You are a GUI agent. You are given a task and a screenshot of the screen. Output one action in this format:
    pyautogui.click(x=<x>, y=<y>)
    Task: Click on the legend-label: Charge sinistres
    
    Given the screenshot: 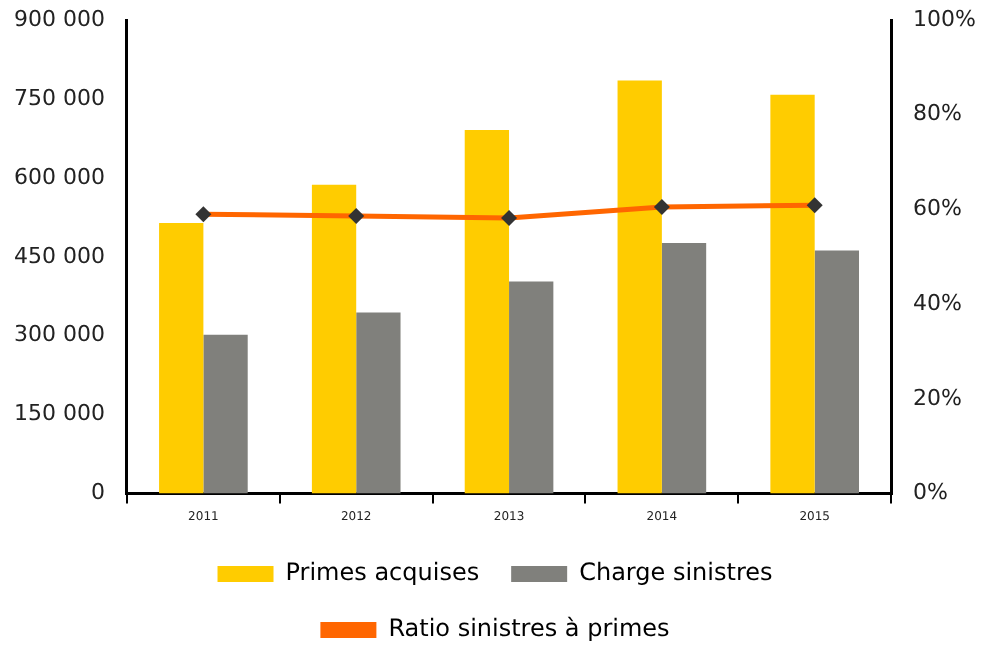 What is the action you would take?
    pyautogui.click(x=676, y=572)
    